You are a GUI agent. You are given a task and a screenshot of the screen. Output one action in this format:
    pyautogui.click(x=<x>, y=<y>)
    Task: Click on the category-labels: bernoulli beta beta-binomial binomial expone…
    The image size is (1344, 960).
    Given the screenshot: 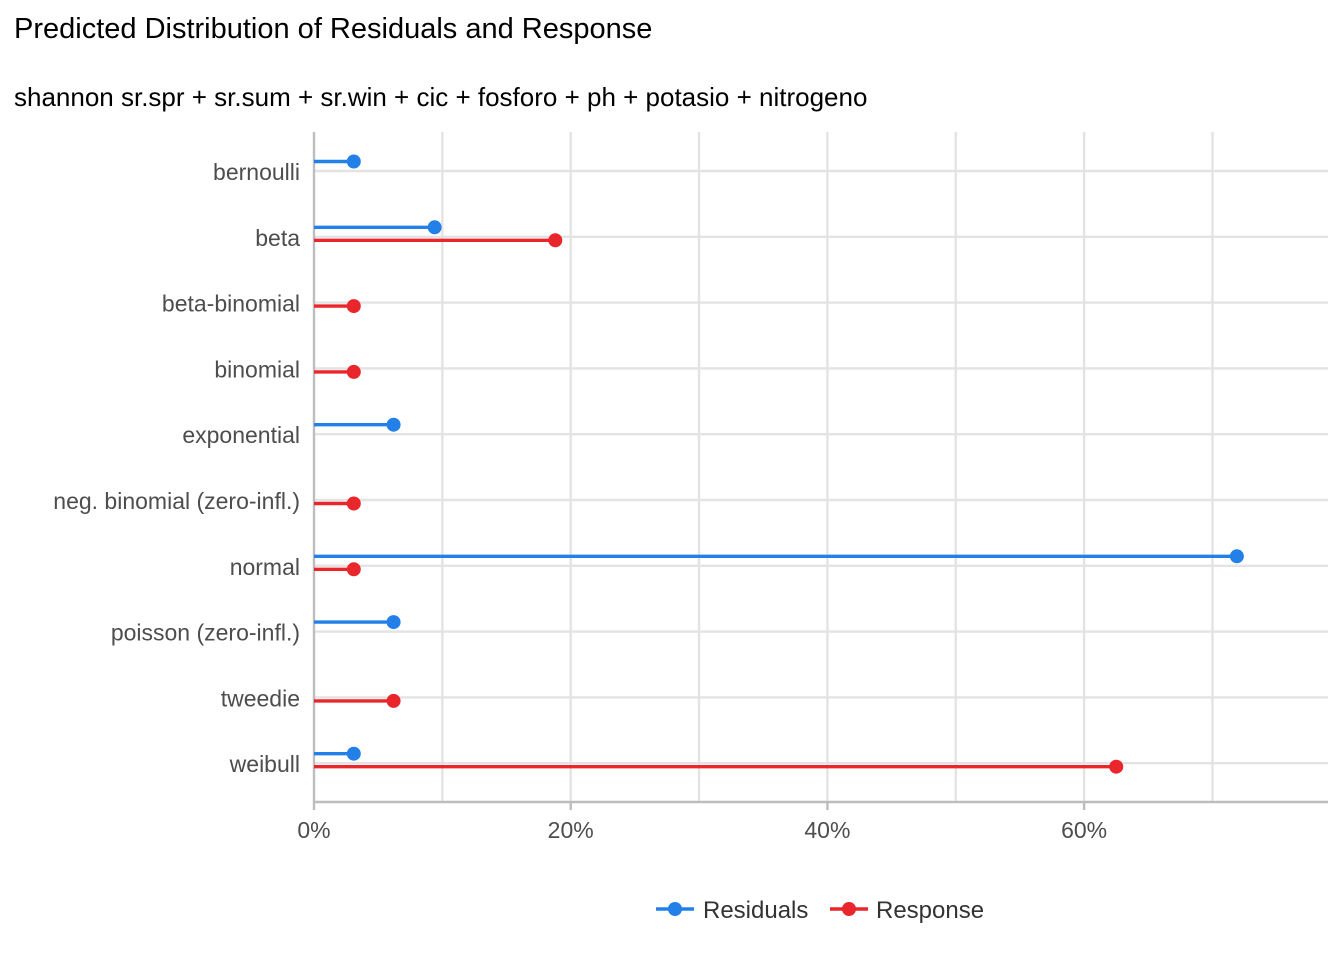 What is the action you would take?
    pyautogui.click(x=176, y=468)
    